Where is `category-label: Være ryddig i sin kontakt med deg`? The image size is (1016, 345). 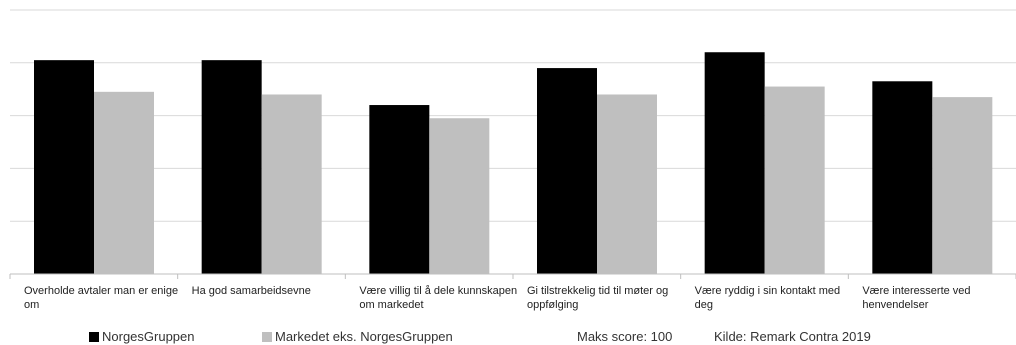
category-label: Være ryddig i sin kontakt med deg is located at coordinates (767, 298).